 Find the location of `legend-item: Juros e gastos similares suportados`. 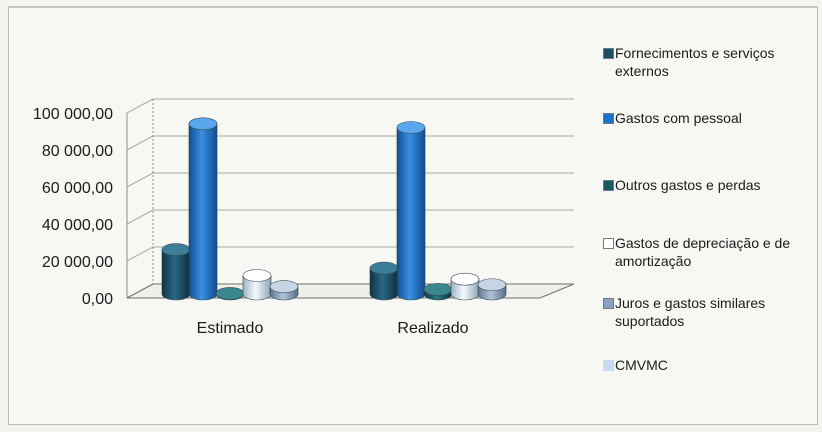

legend-item: Juros e gastos similares suportados is located at coordinates (710, 312).